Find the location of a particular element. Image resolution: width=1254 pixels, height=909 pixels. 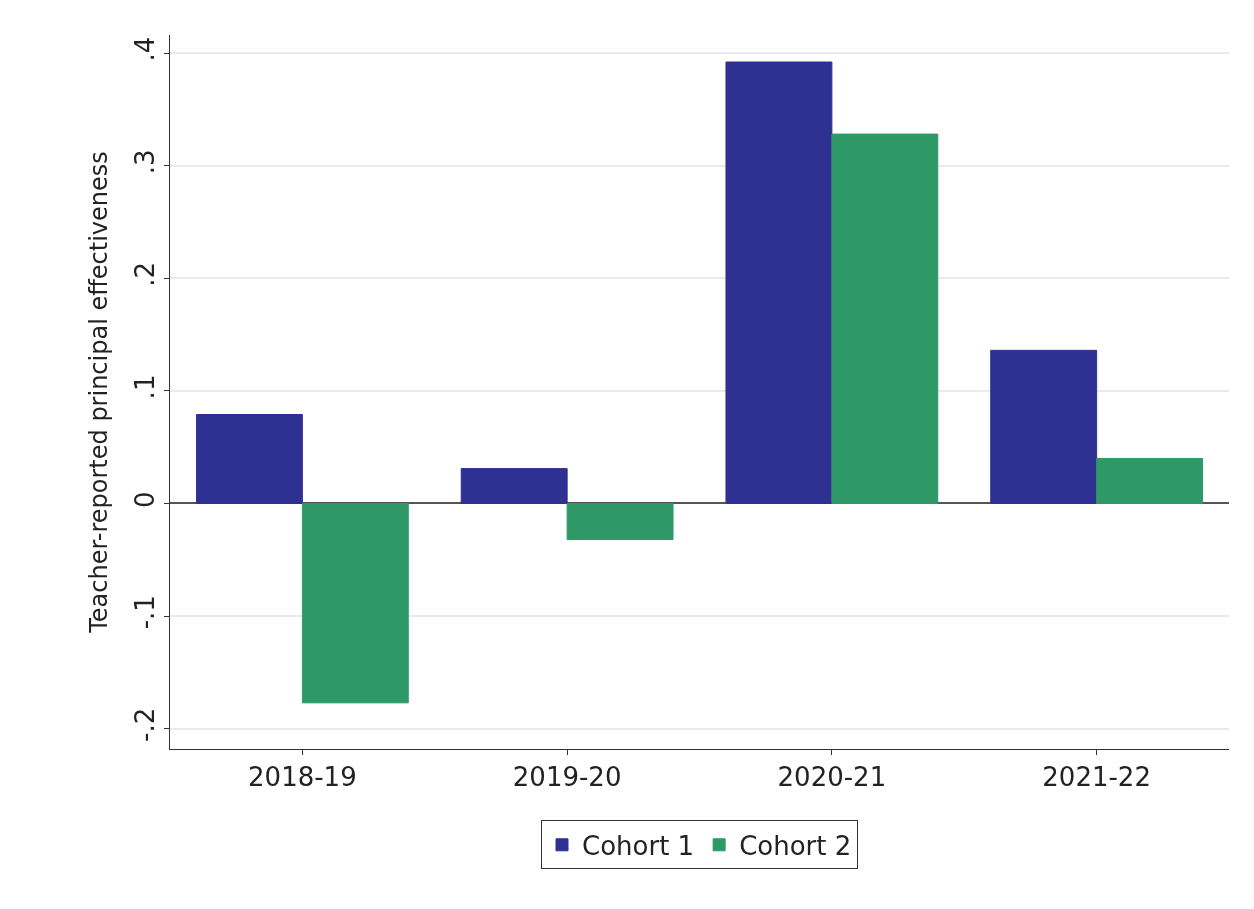

y-tick-label: 0 is located at coordinates (144, 499).